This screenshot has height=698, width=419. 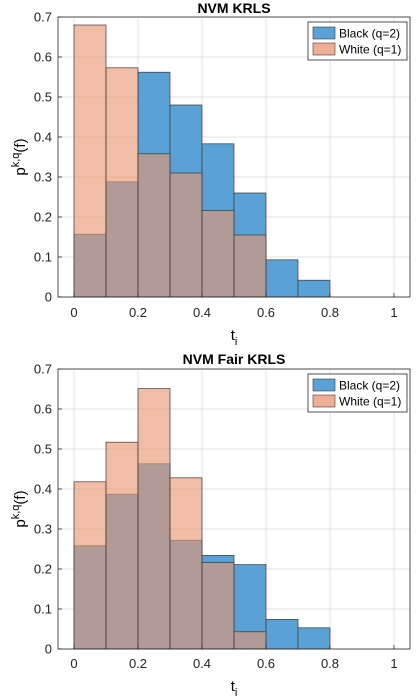 What do you see at coordinates (234, 359) in the screenshot?
I see `chart-title: NVM Fair KRLS` at bounding box center [234, 359].